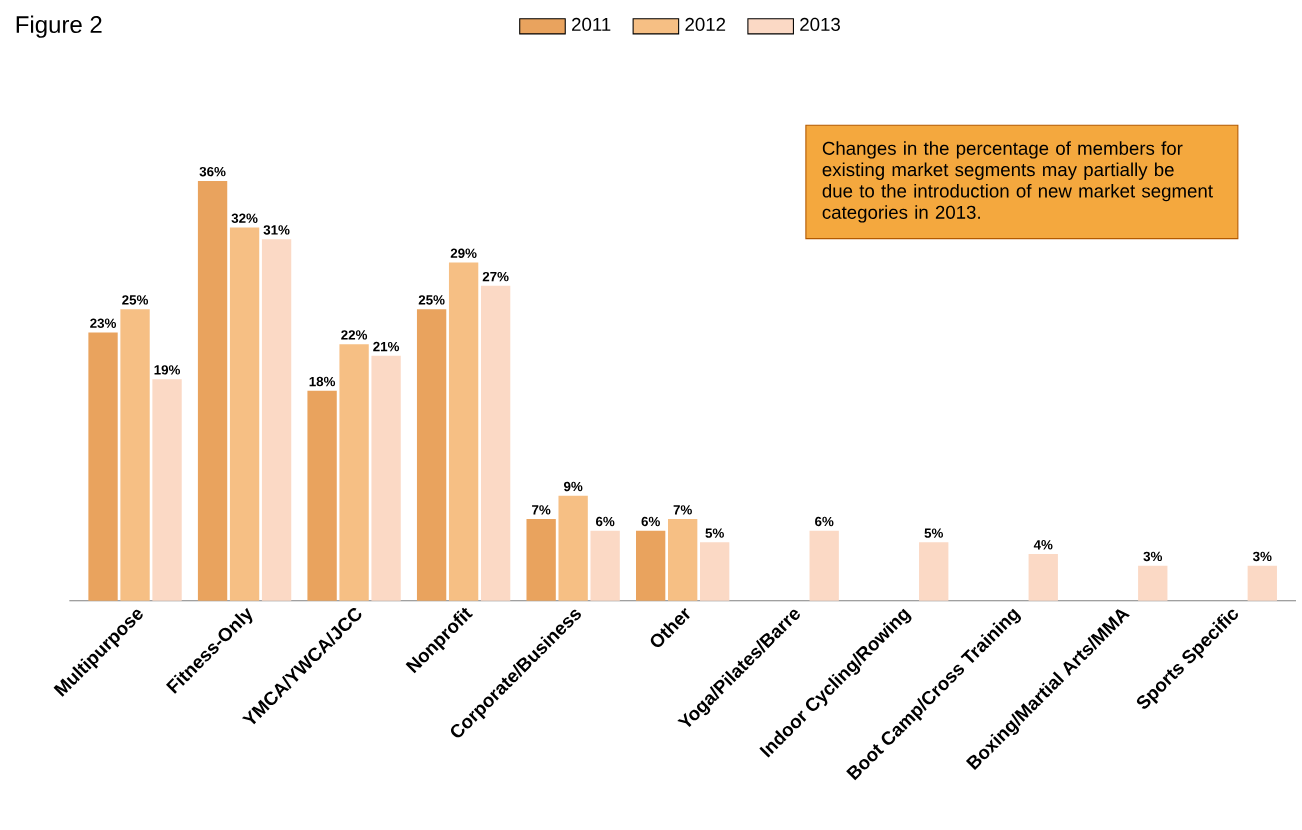  I want to click on annotation: Changes in the percentage of members for existing market segments may partially be due to the introduction of new market segment categories in 2013., so click(1017, 182).